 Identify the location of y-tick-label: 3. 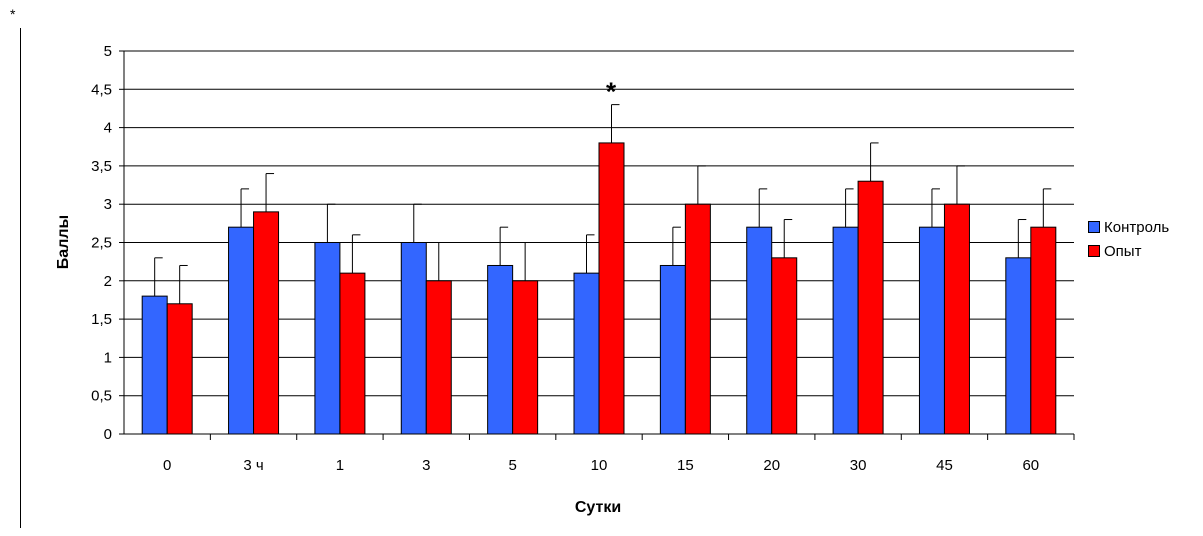
(108, 204).